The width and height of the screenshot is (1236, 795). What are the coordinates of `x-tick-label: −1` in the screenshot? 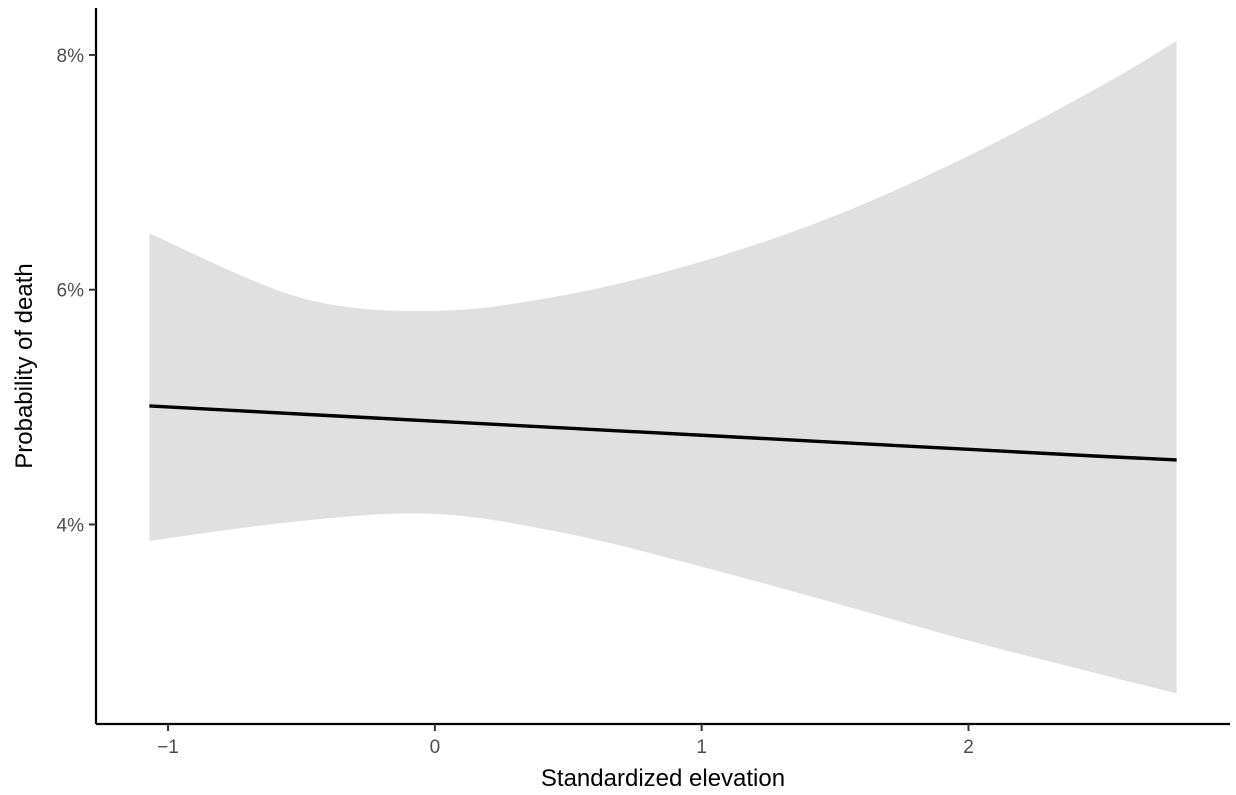 It's located at (168, 747).